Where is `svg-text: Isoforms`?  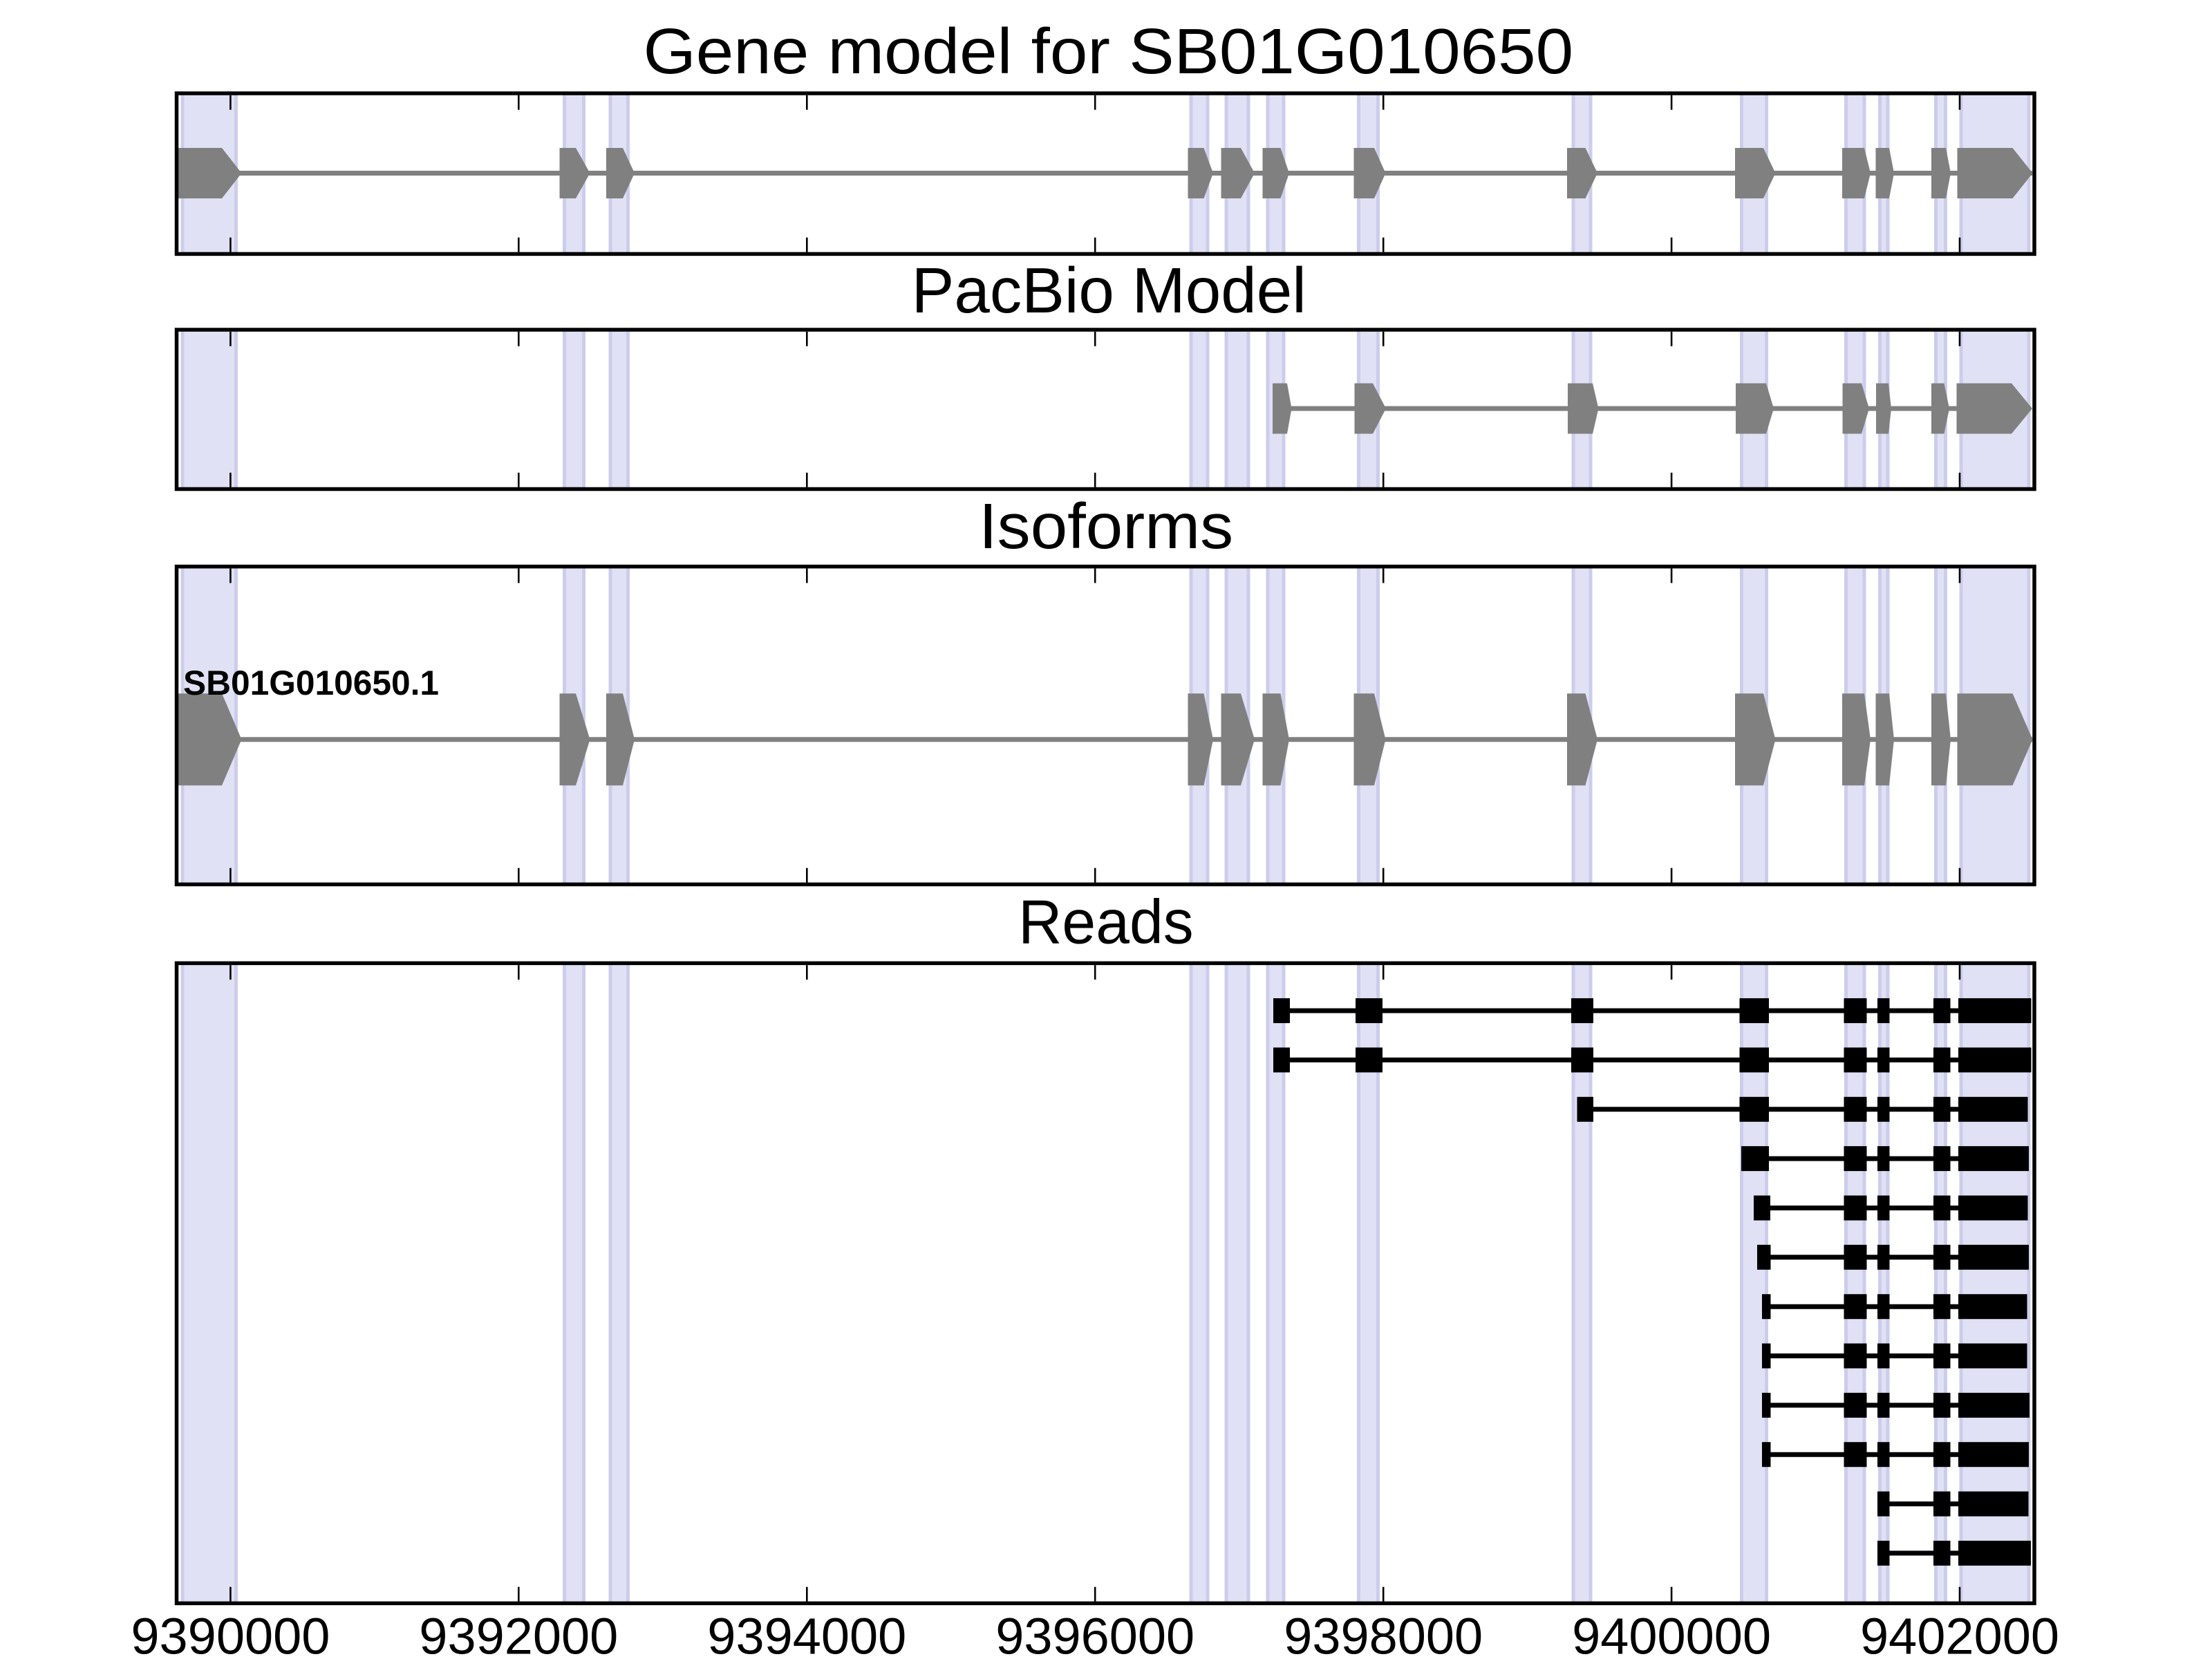
svg-text: Isoforms is located at coordinates (1106, 526).